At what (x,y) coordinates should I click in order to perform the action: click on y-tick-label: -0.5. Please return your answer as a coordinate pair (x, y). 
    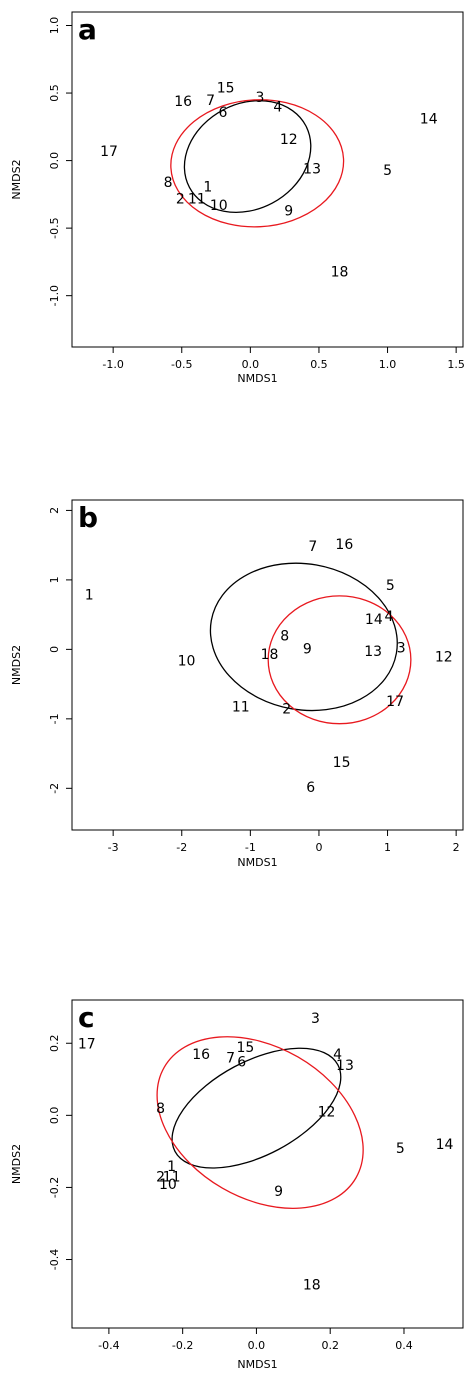
    Looking at the image, I should click on (54, 227).